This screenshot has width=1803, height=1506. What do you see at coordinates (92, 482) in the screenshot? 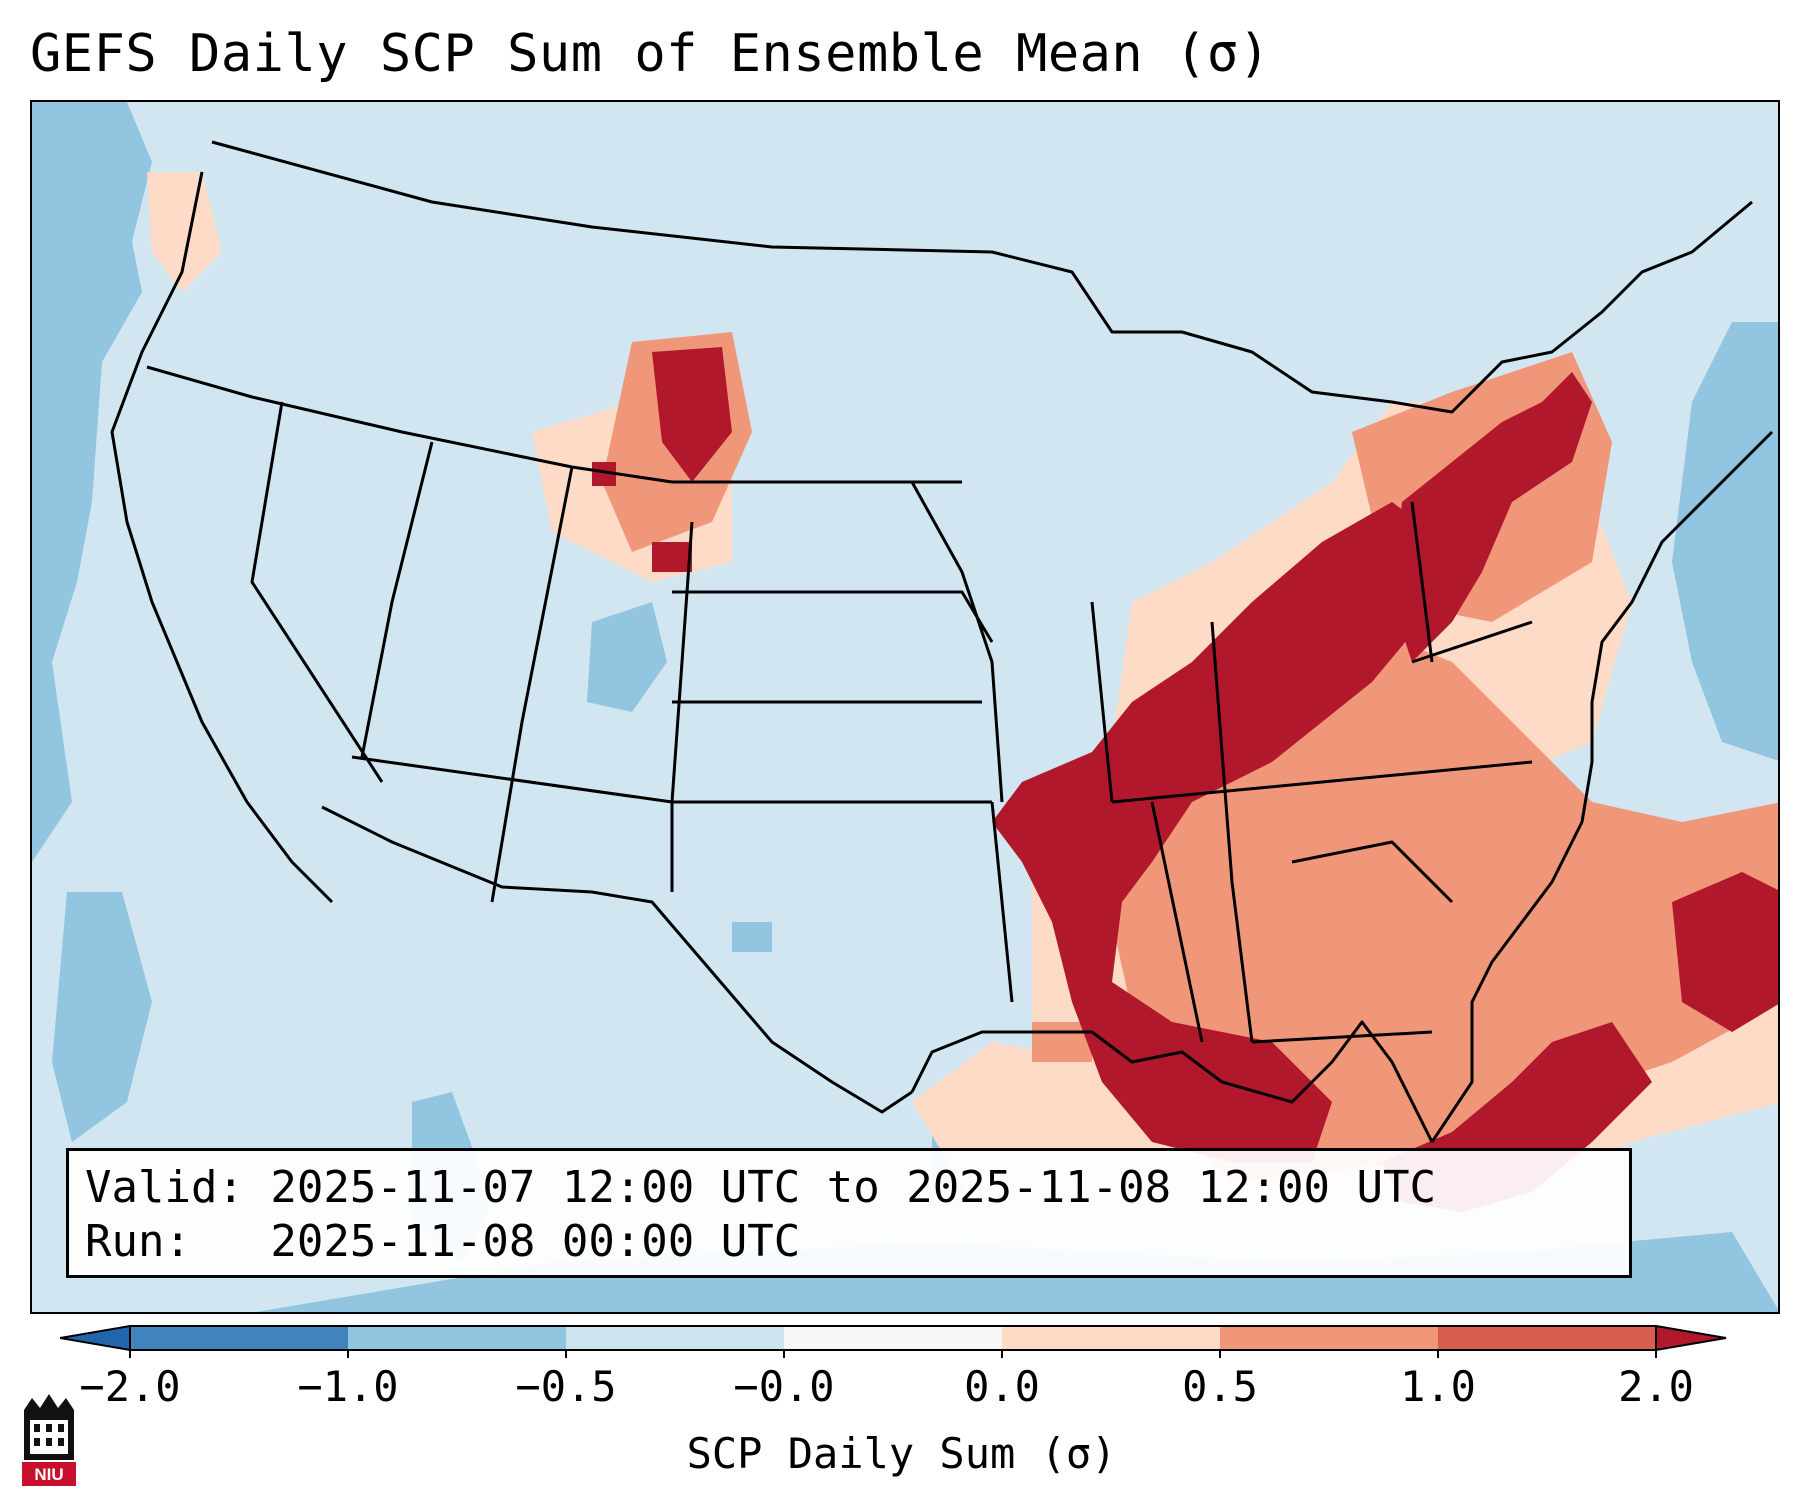
I see `pacific-negative-region` at bounding box center [92, 482].